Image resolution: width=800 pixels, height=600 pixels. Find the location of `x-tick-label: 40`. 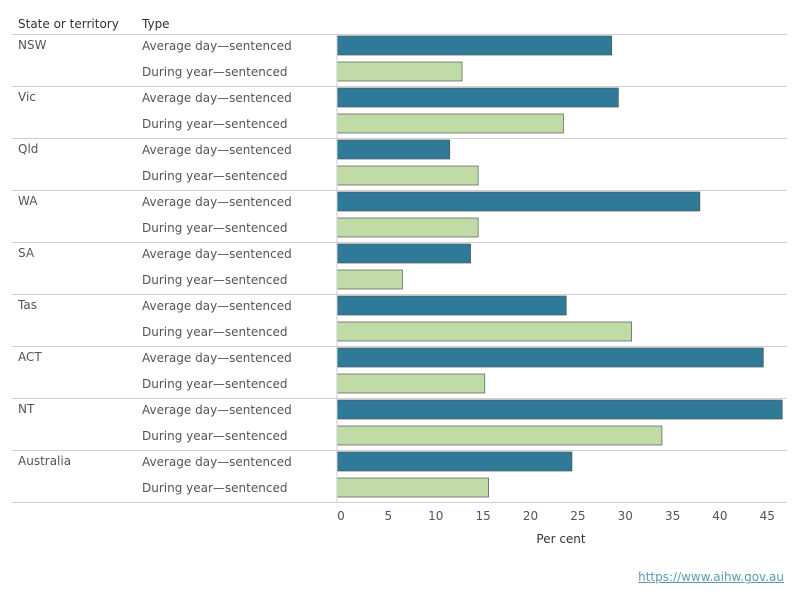

x-tick-label: 40 is located at coordinates (720, 516).